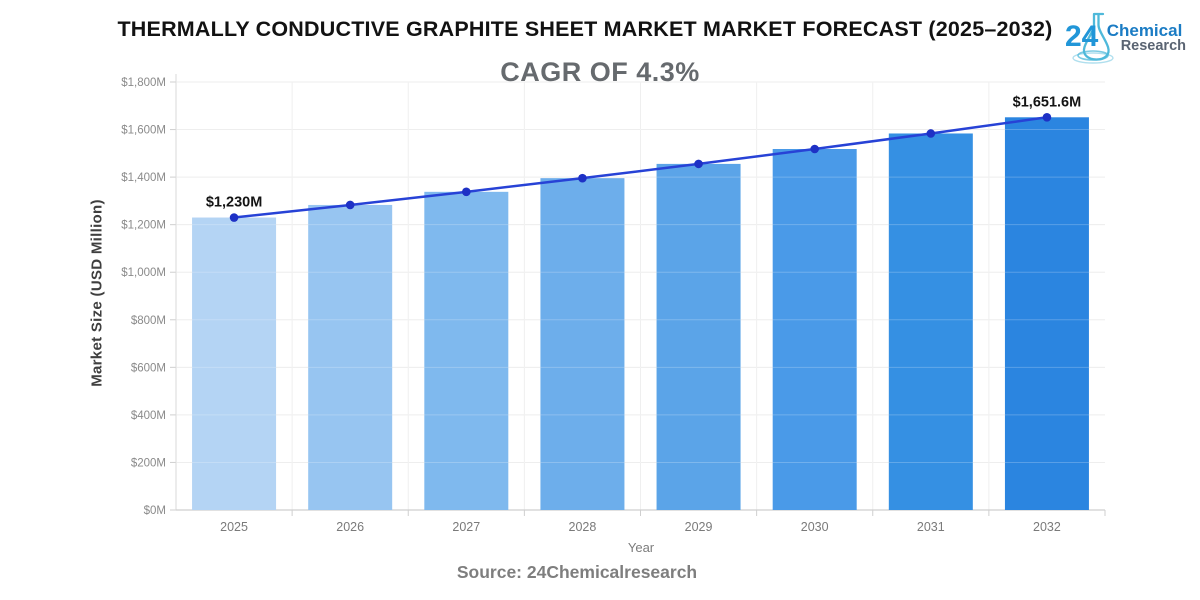  Describe the element at coordinates (143, 83) in the screenshot. I see `y-tick-label: $1,800M` at that location.